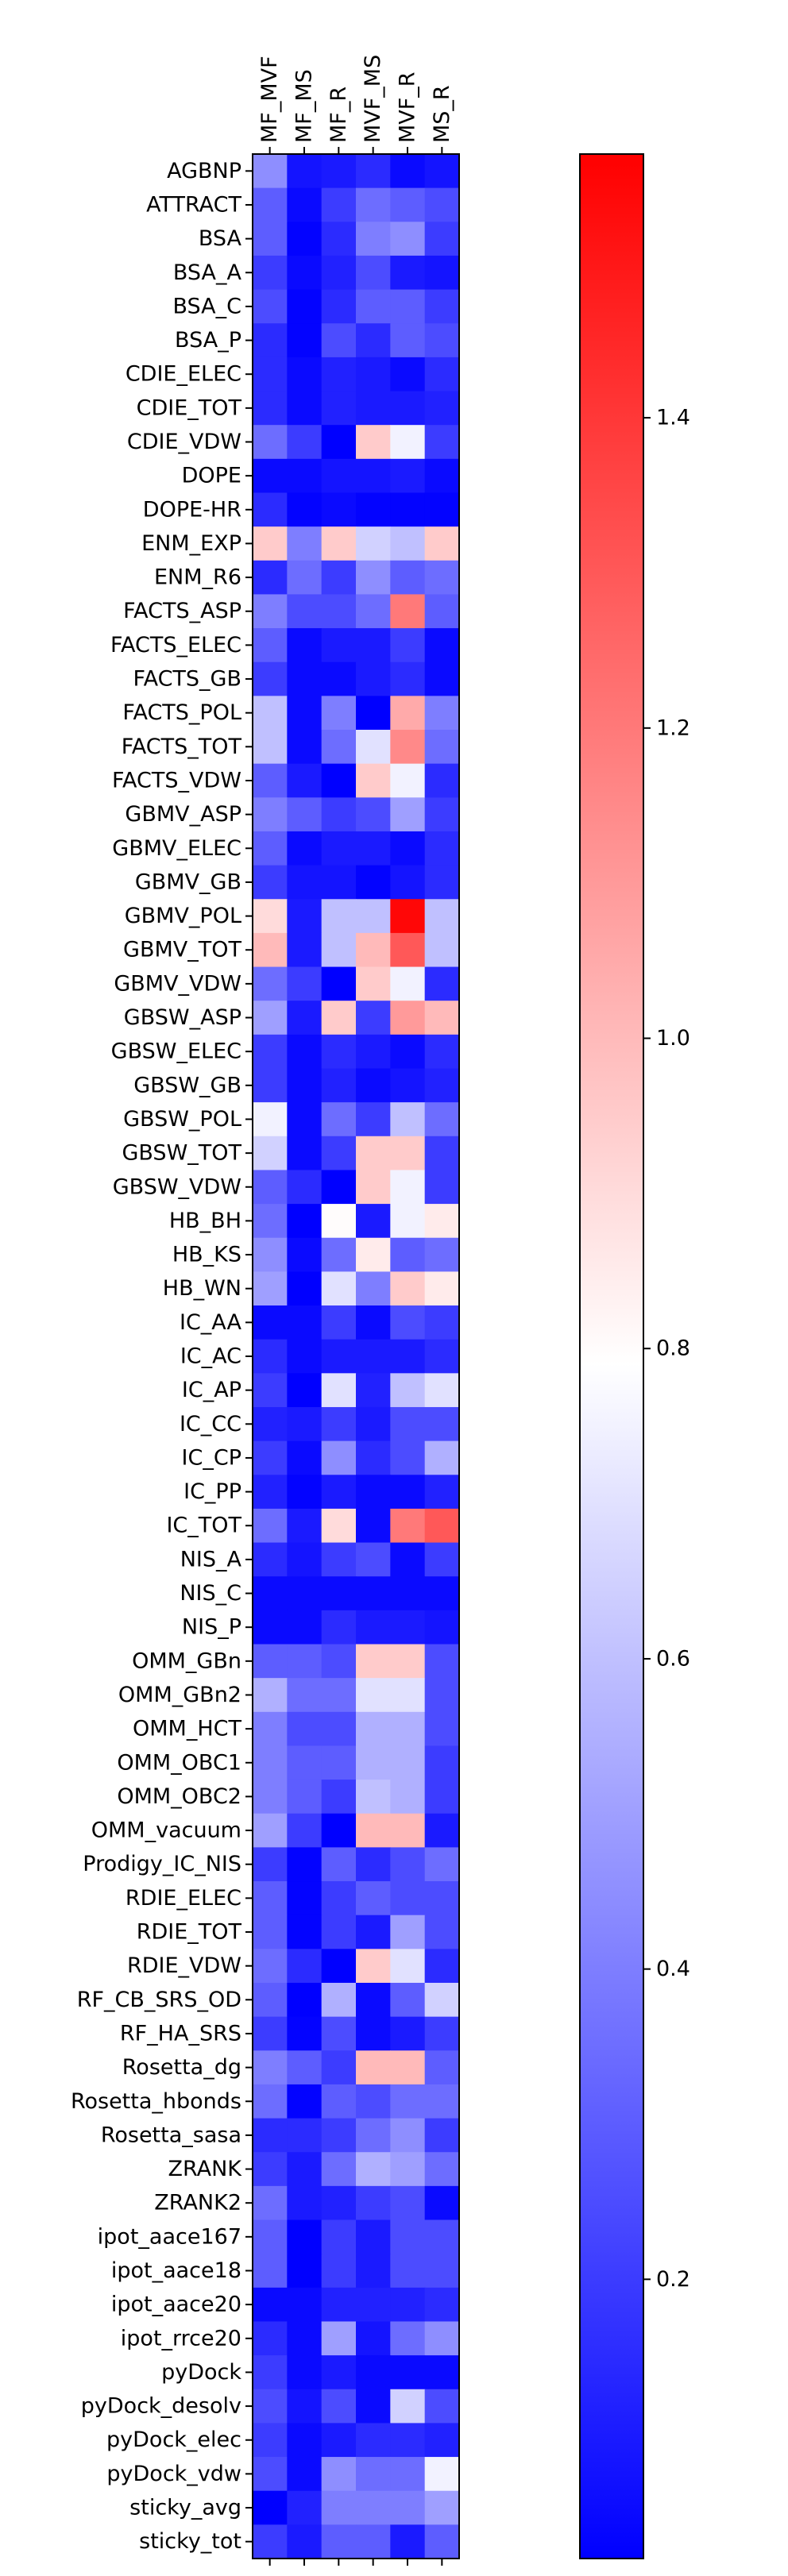 Image resolution: width=788 pixels, height=2576 pixels. I want to click on row-label: pyDock_vdw, so click(173, 2474).